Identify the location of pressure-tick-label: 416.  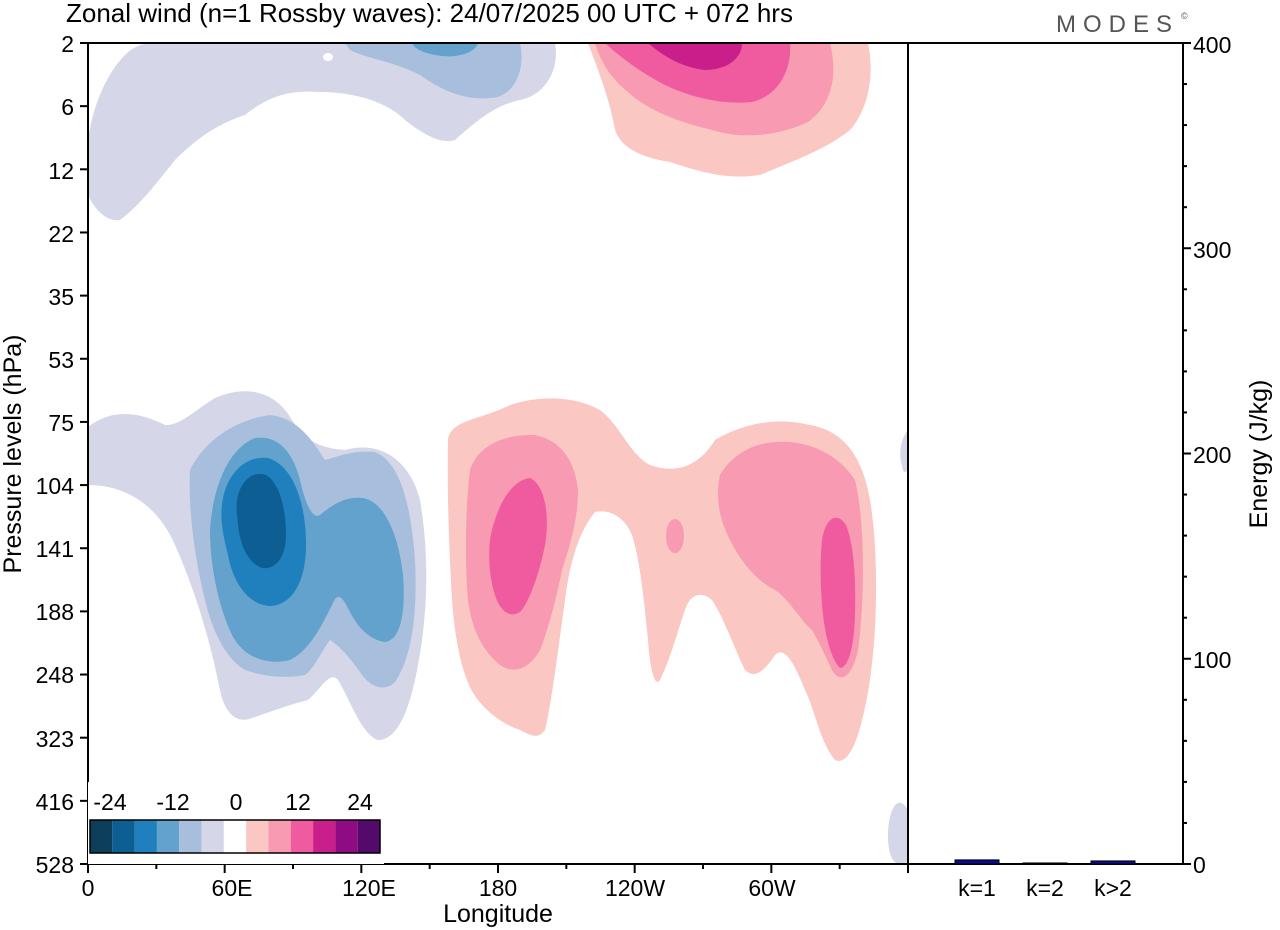
(55, 802).